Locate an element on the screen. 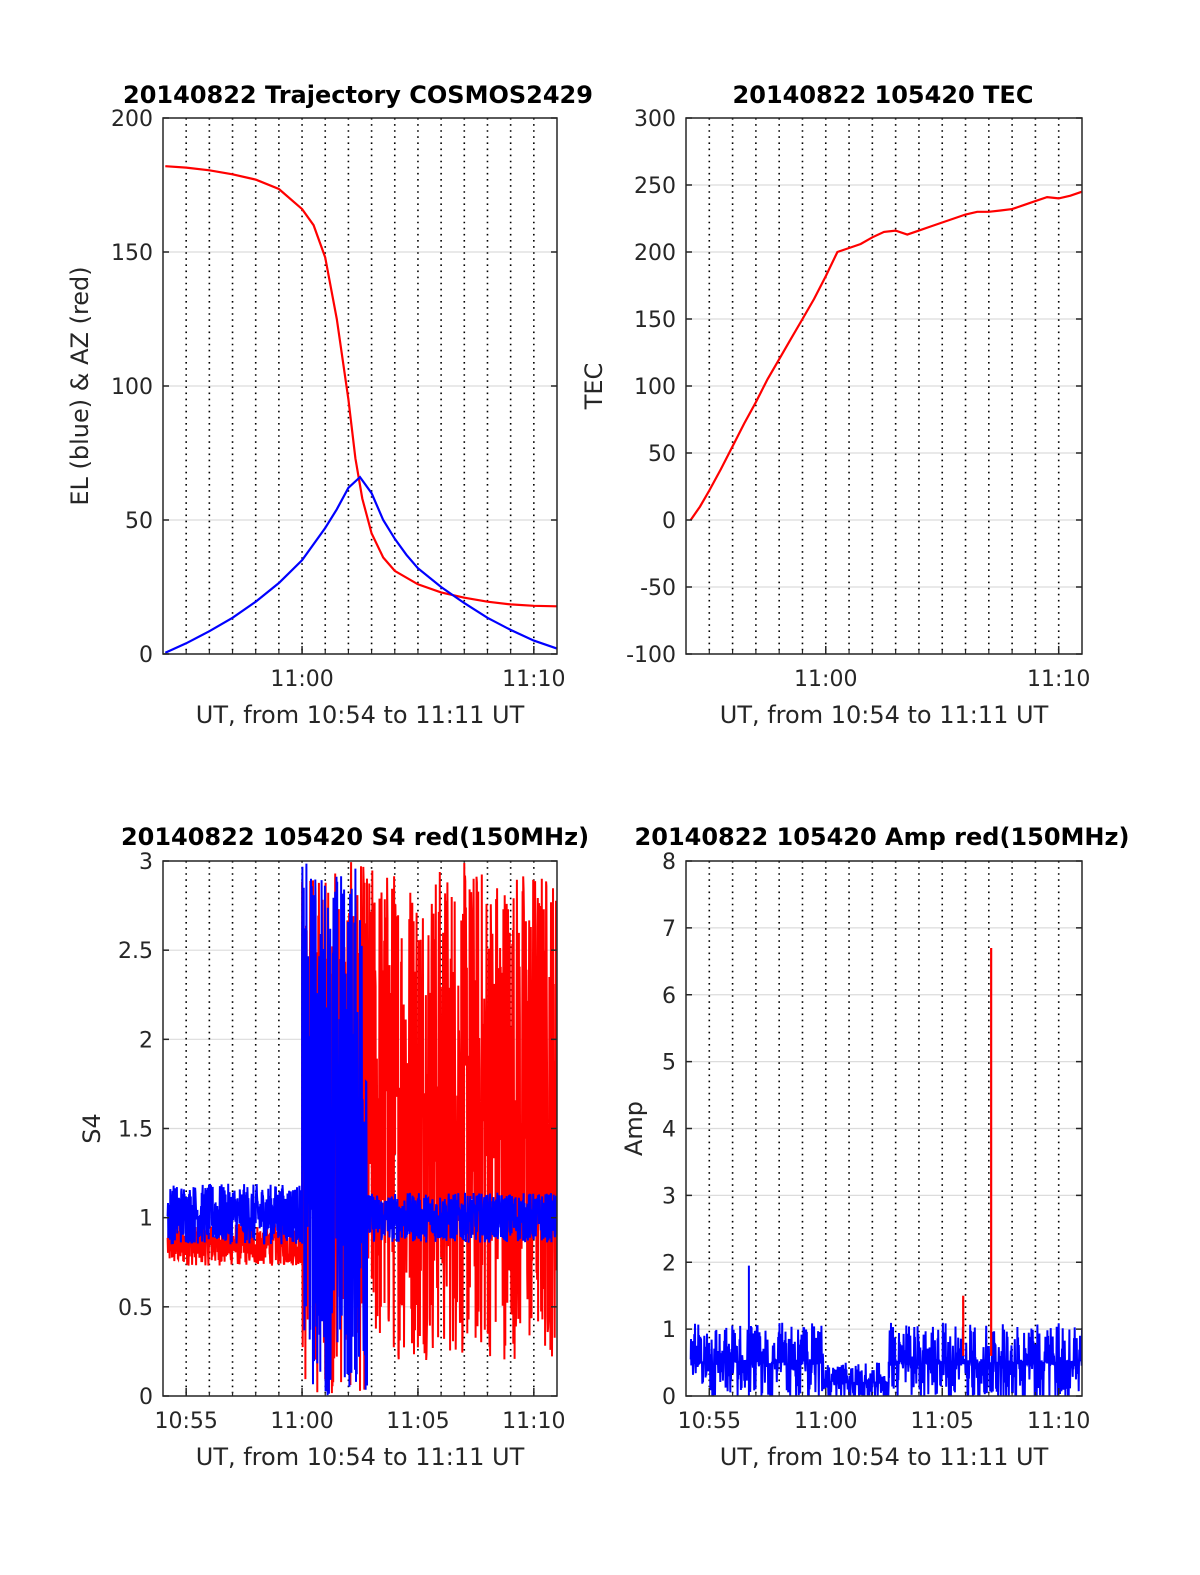  chart-title: 20140822 105420 S4 red(150MHz) is located at coordinates (355, 837).